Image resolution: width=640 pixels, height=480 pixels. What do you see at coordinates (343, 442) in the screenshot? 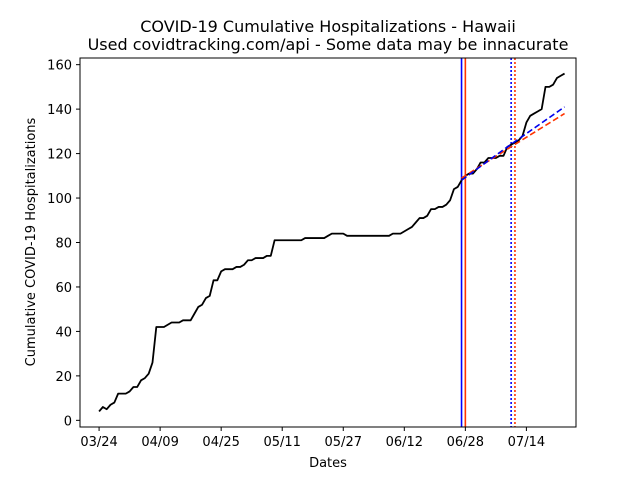
I see `x-tick-label: 05/27` at bounding box center [343, 442].